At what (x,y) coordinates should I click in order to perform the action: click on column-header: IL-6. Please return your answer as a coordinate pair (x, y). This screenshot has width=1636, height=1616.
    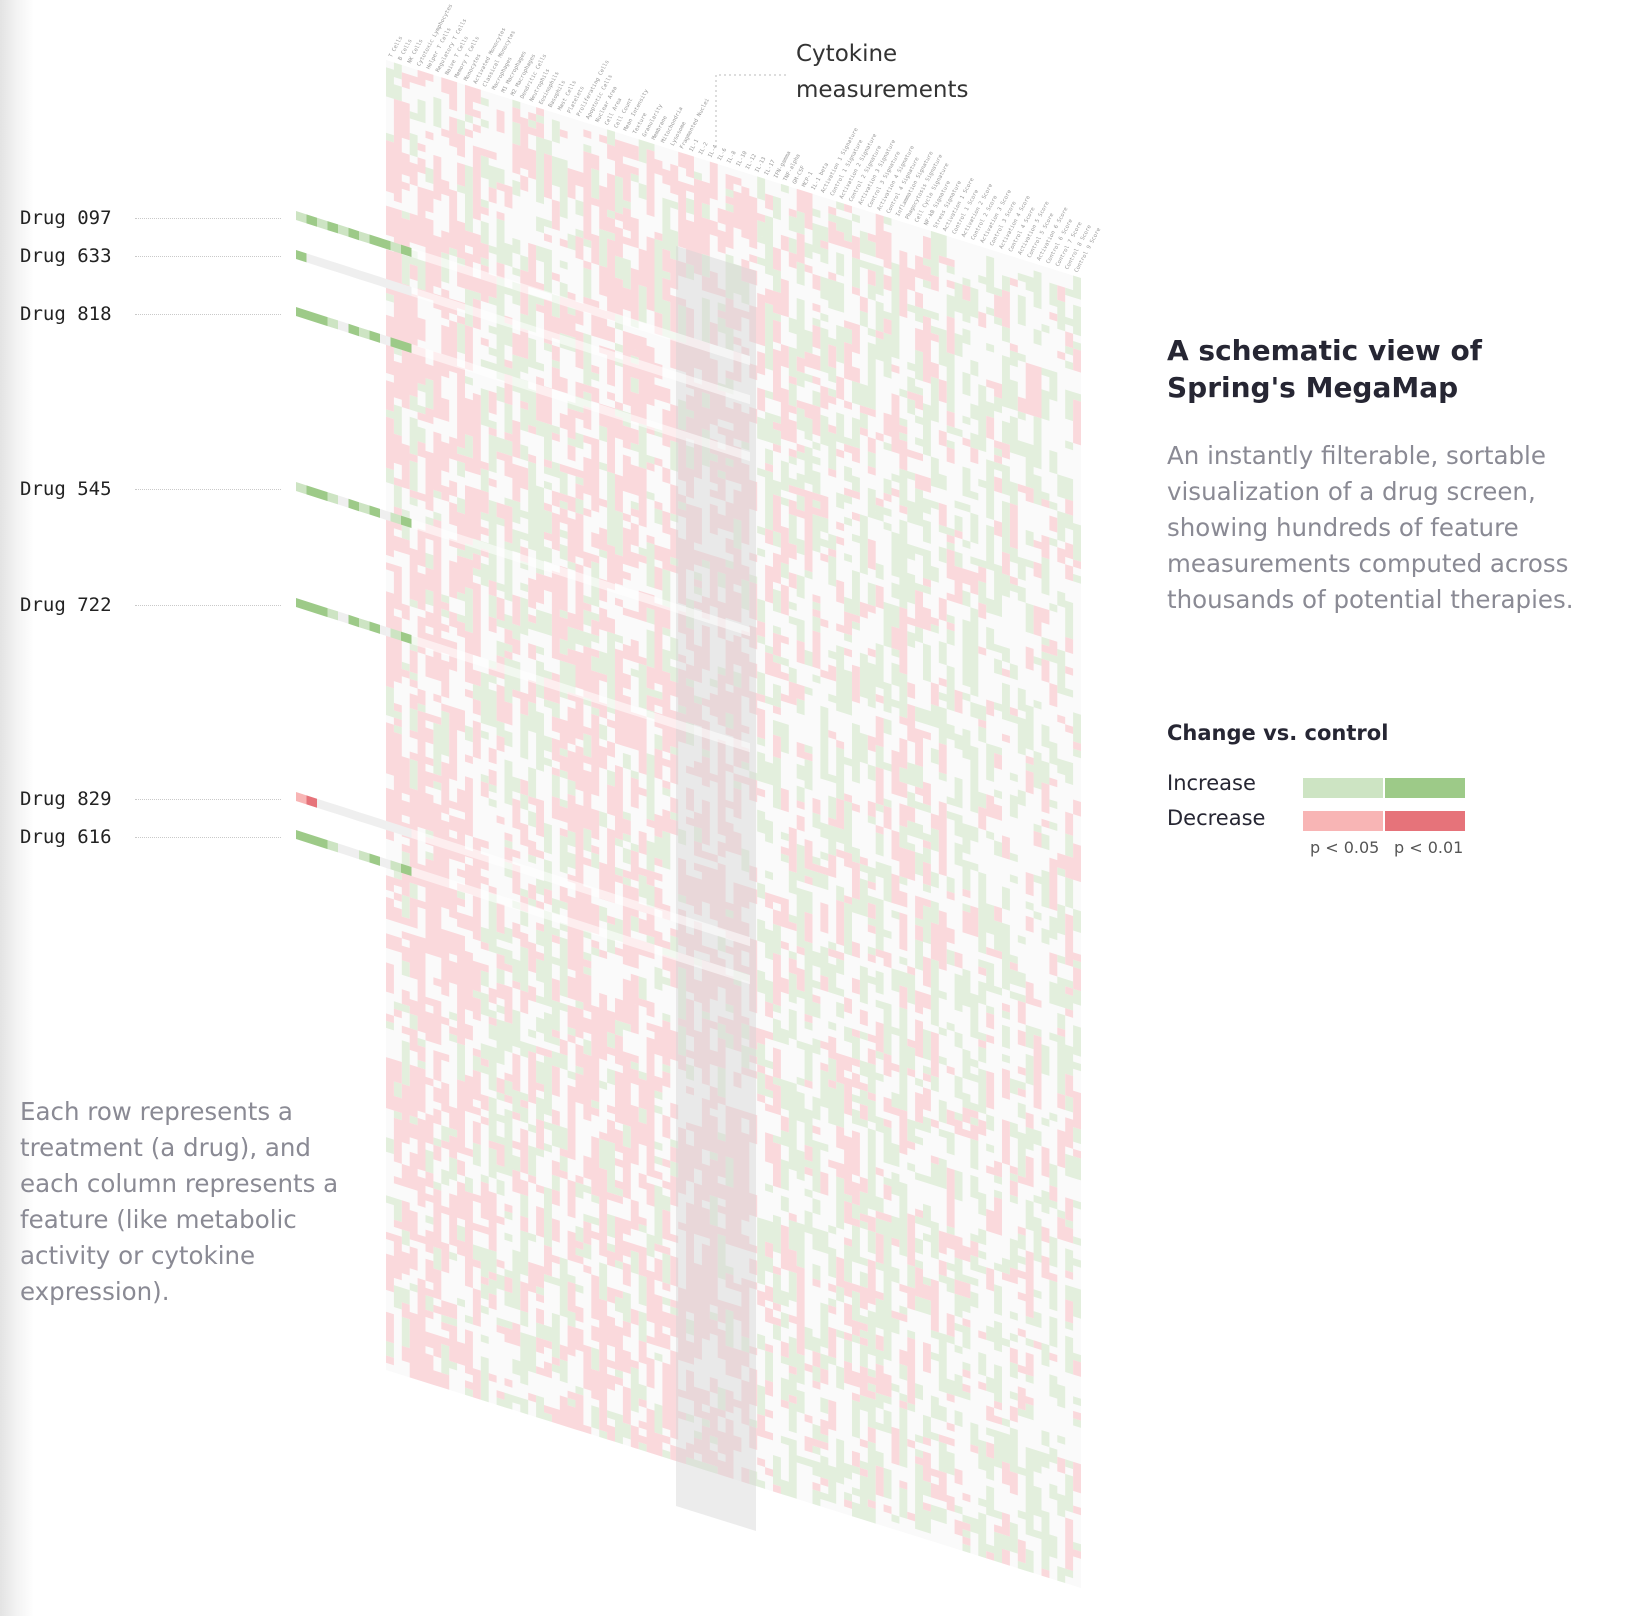
    Looking at the image, I should click on (723, 154).